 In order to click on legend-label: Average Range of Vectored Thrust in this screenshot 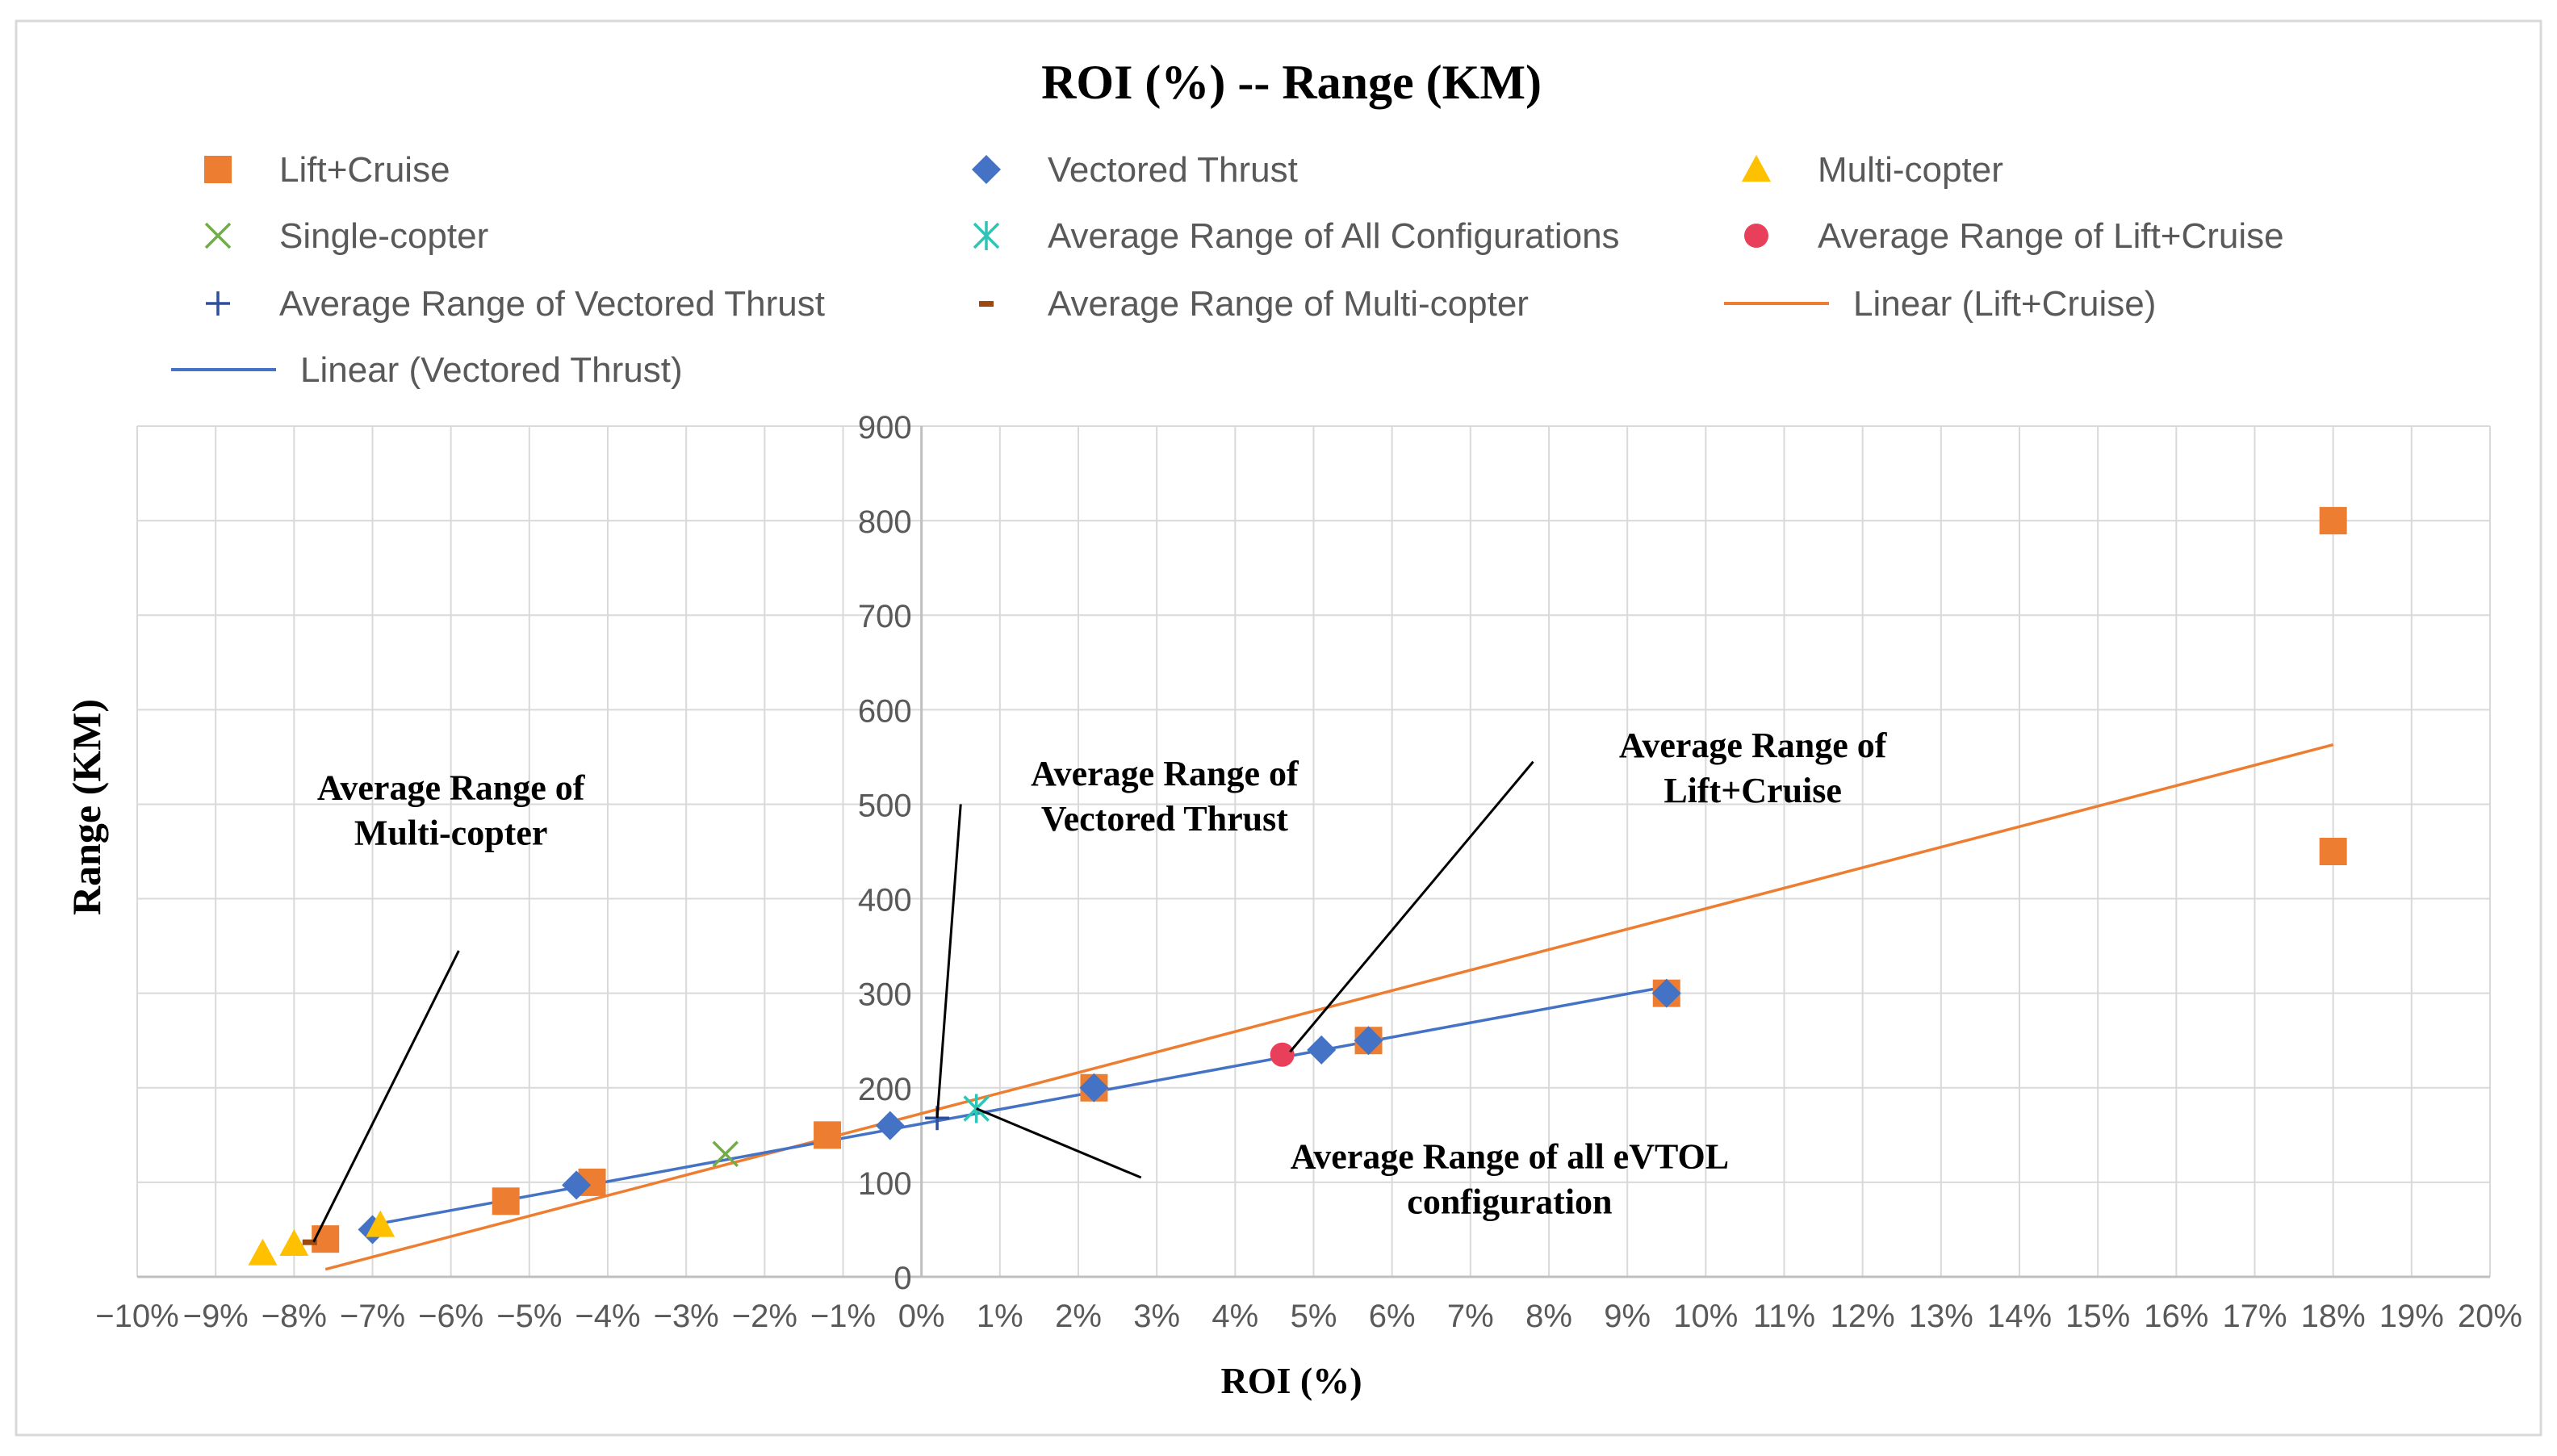, I will do `click(552, 304)`.